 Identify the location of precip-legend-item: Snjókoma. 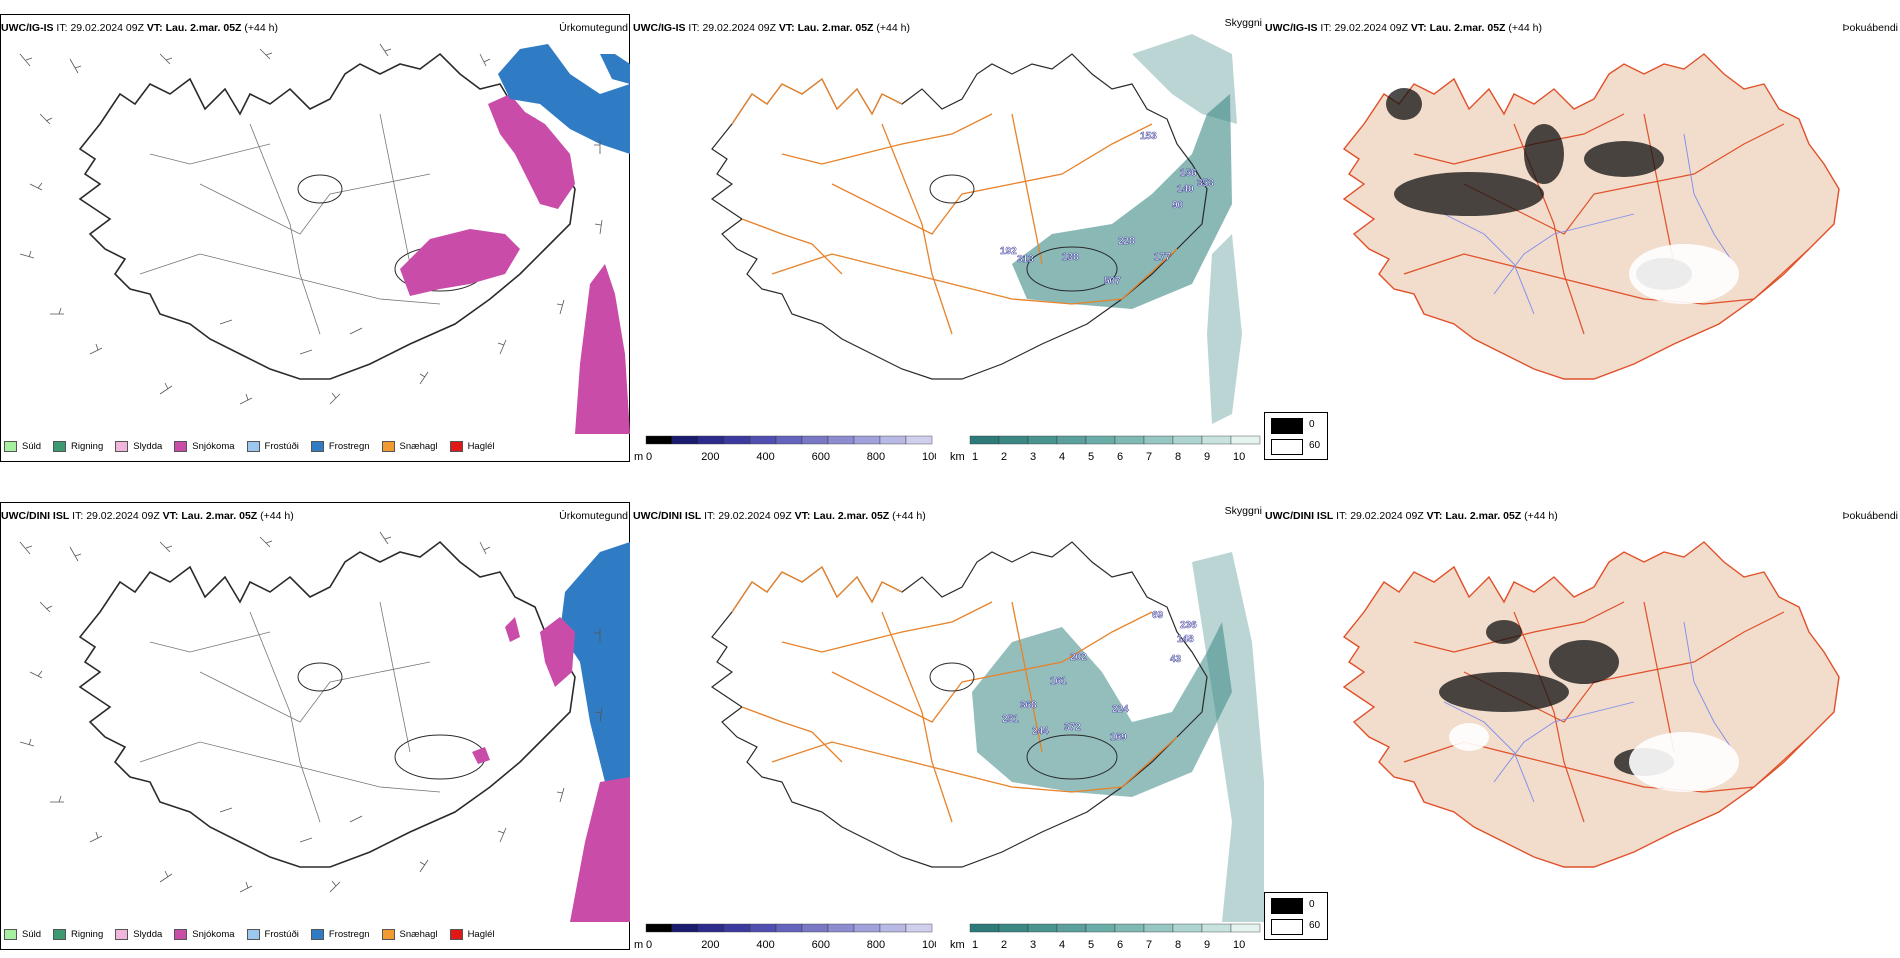
(204, 934).